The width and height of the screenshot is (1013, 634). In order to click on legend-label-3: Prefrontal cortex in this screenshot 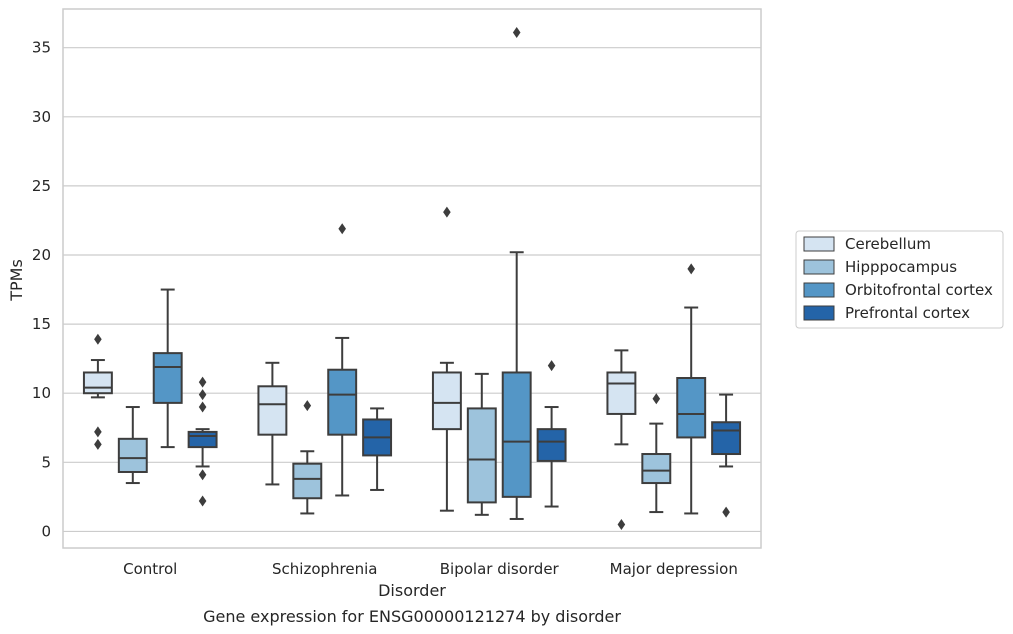, I will do `click(907, 313)`.